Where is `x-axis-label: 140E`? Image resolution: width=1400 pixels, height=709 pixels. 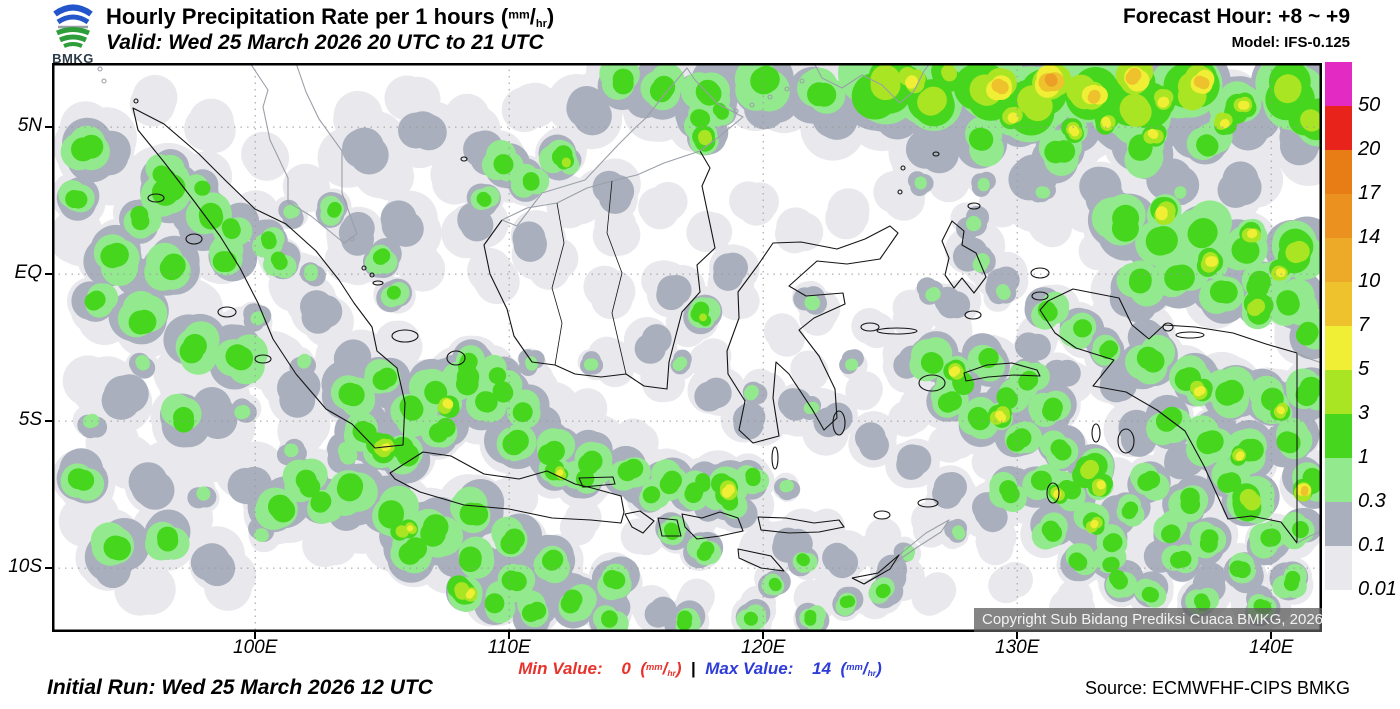
x-axis-label: 140E is located at coordinates (1271, 647).